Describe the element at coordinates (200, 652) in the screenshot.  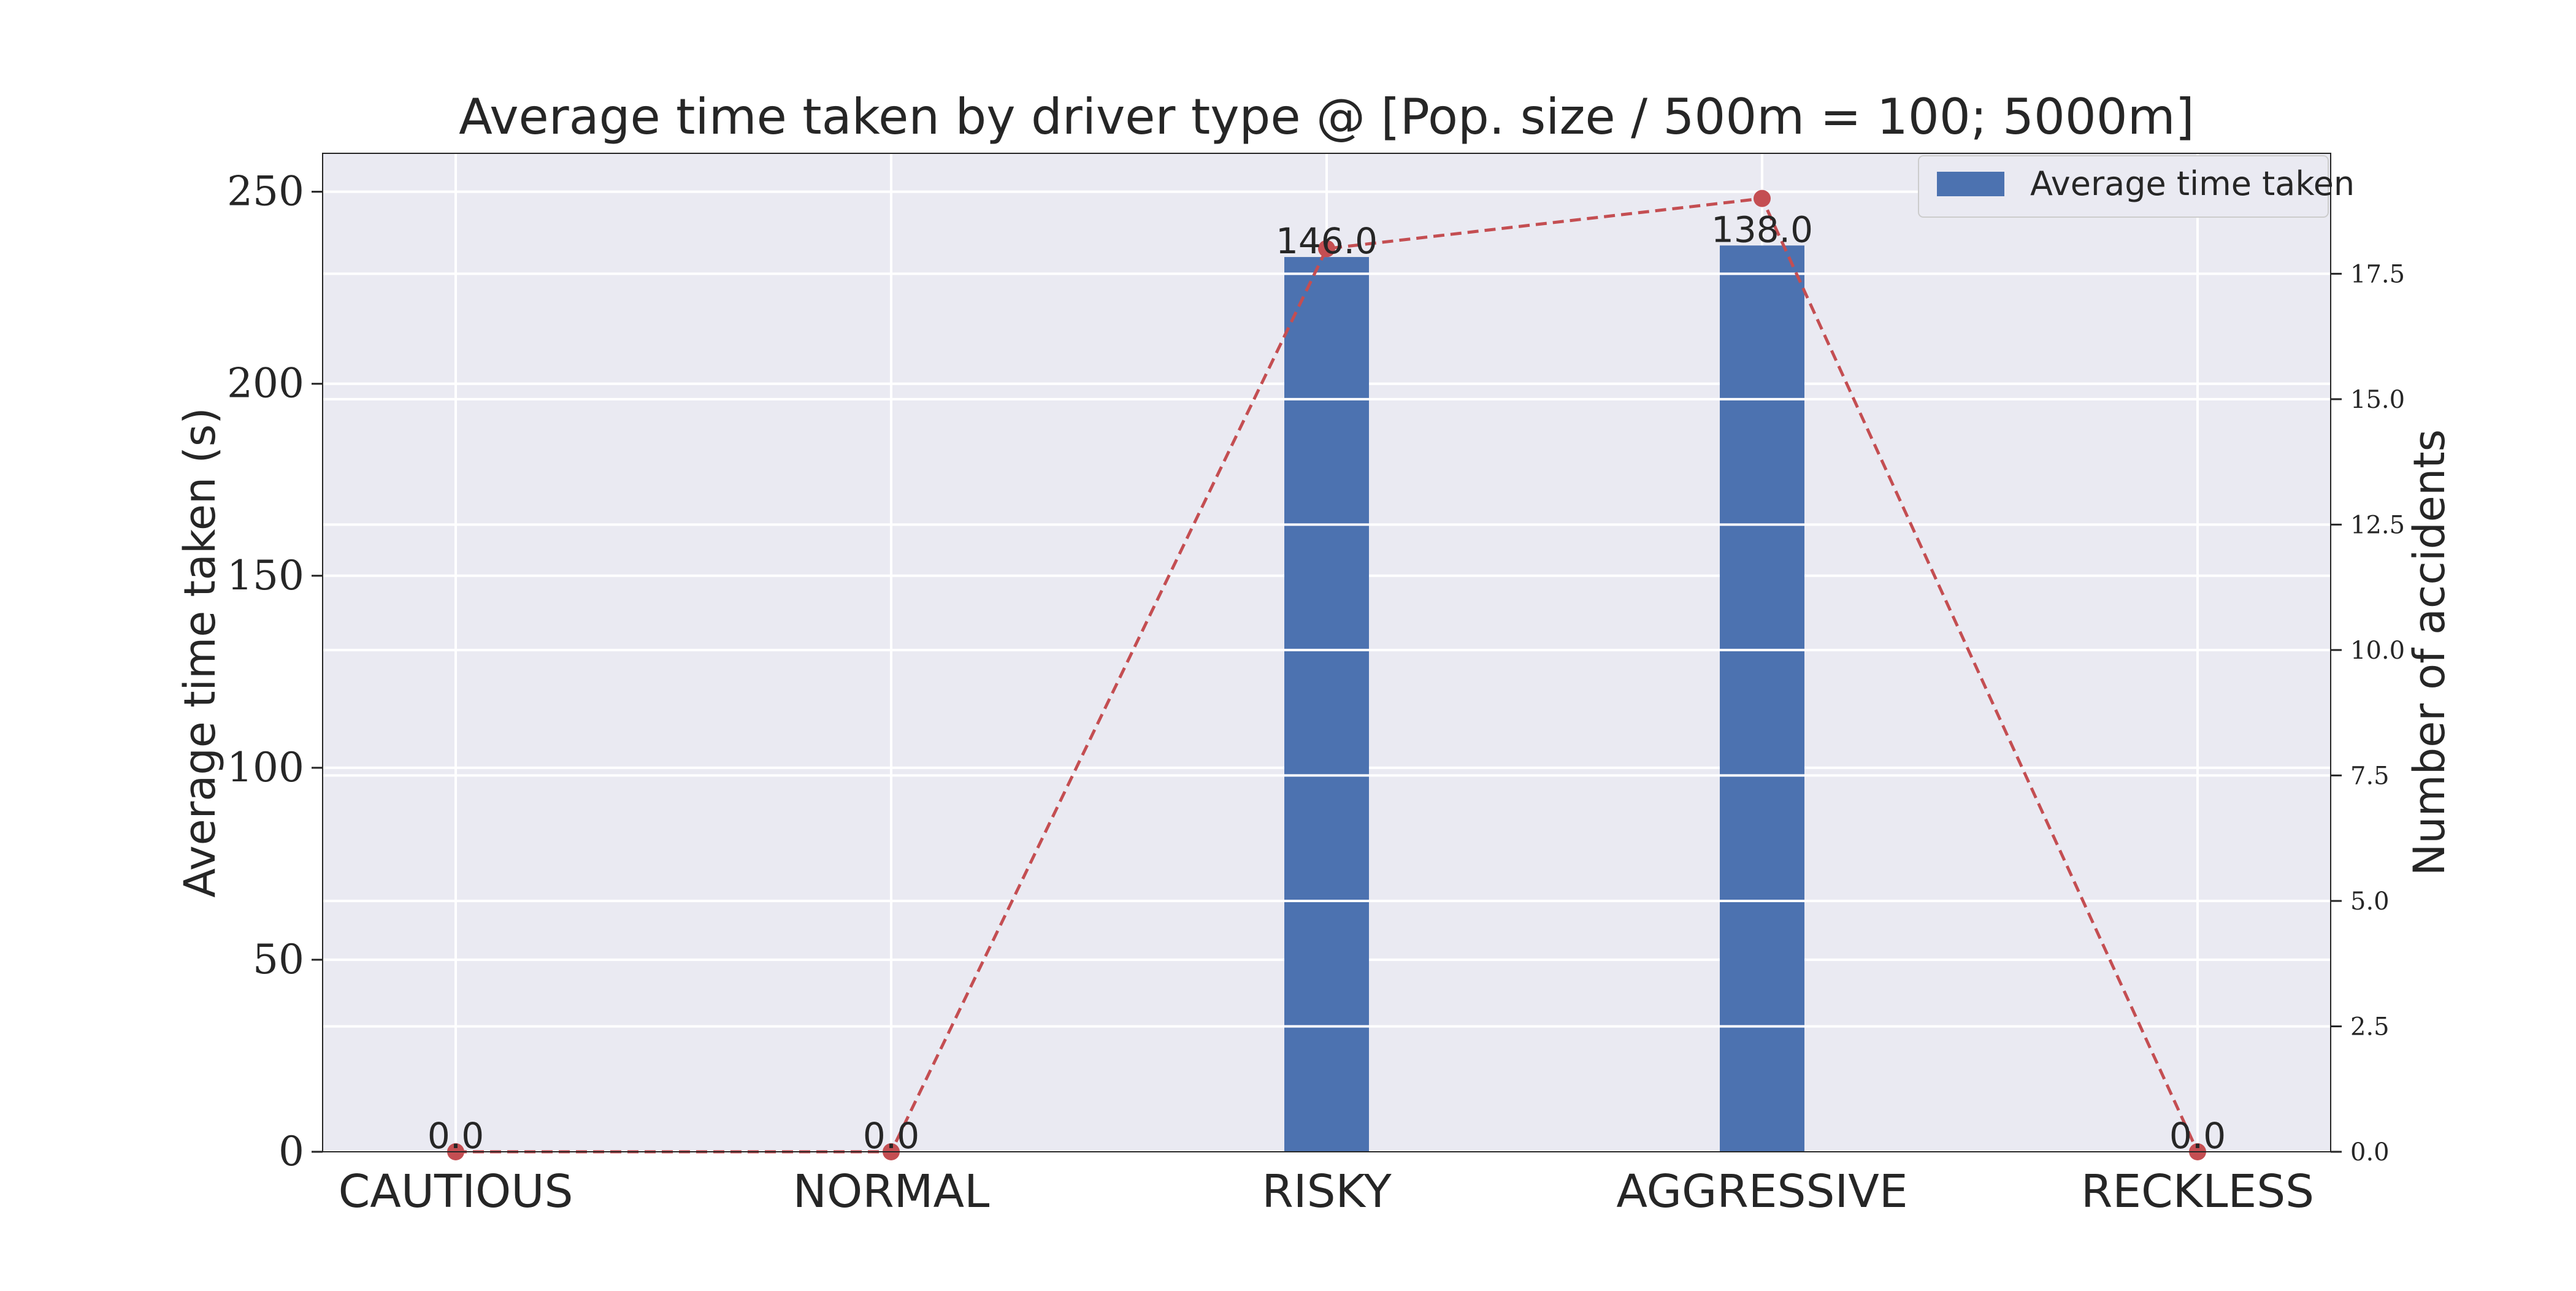
I see `y-axis-label: Average time taken (s)` at that location.